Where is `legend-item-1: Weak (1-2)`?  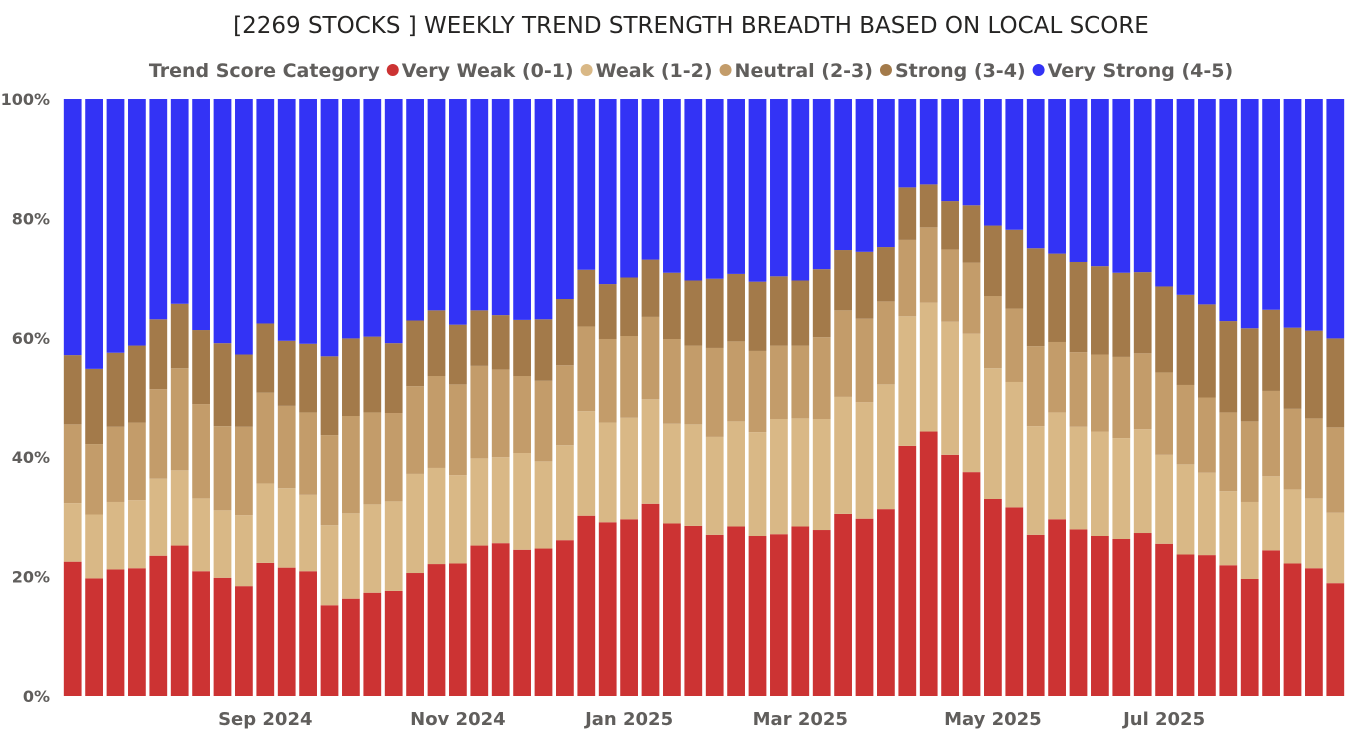
legend-item-1: Weak (1-2) is located at coordinates (646, 71).